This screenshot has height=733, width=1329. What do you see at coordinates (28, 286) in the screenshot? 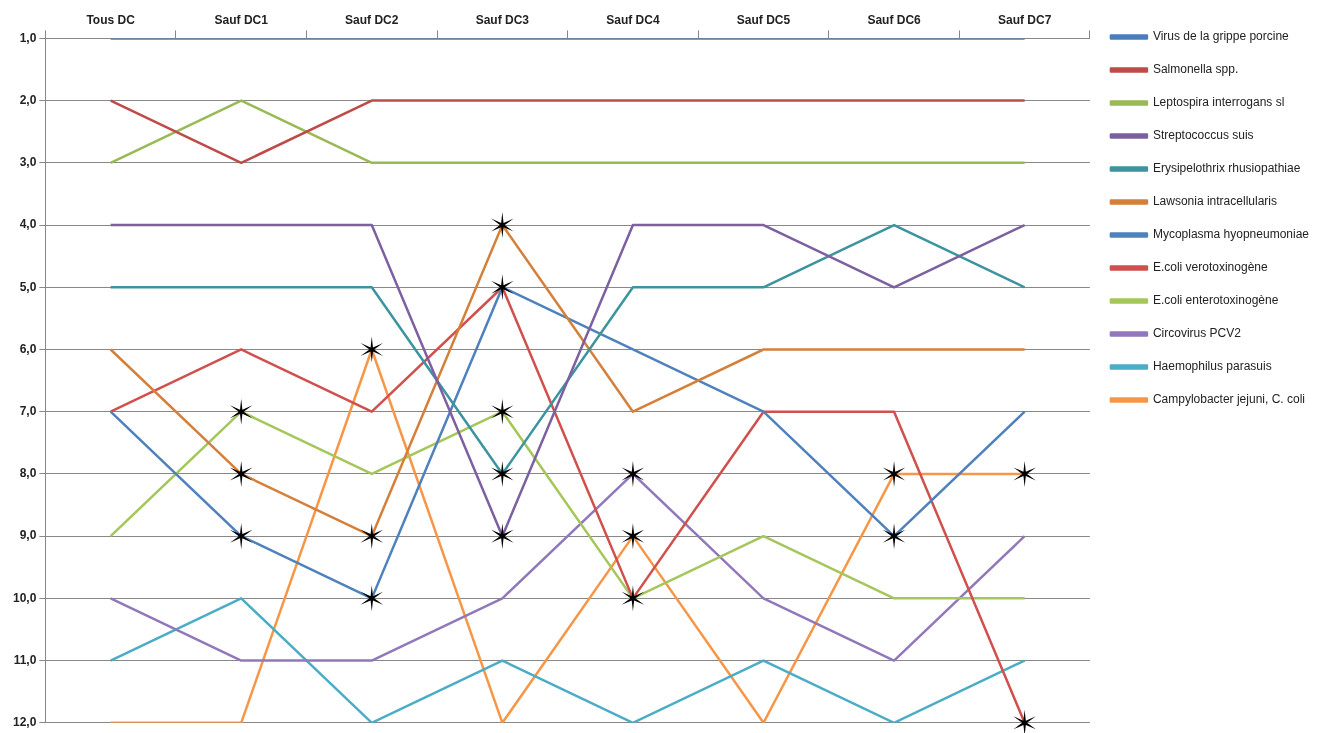
I see `y-tick-label: 5,0` at bounding box center [28, 286].